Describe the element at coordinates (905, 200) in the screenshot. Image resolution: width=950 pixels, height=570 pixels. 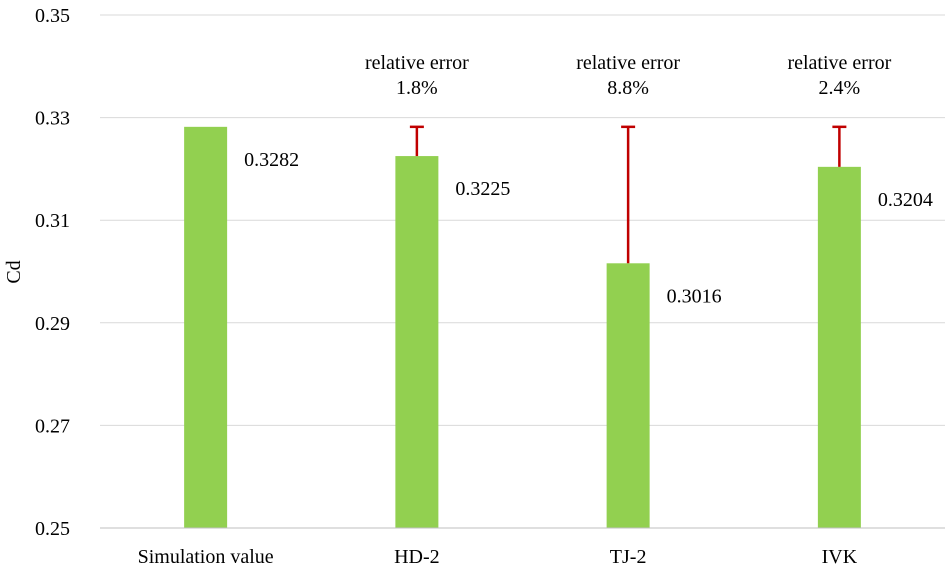
I see `data-label: 0.3204` at that location.